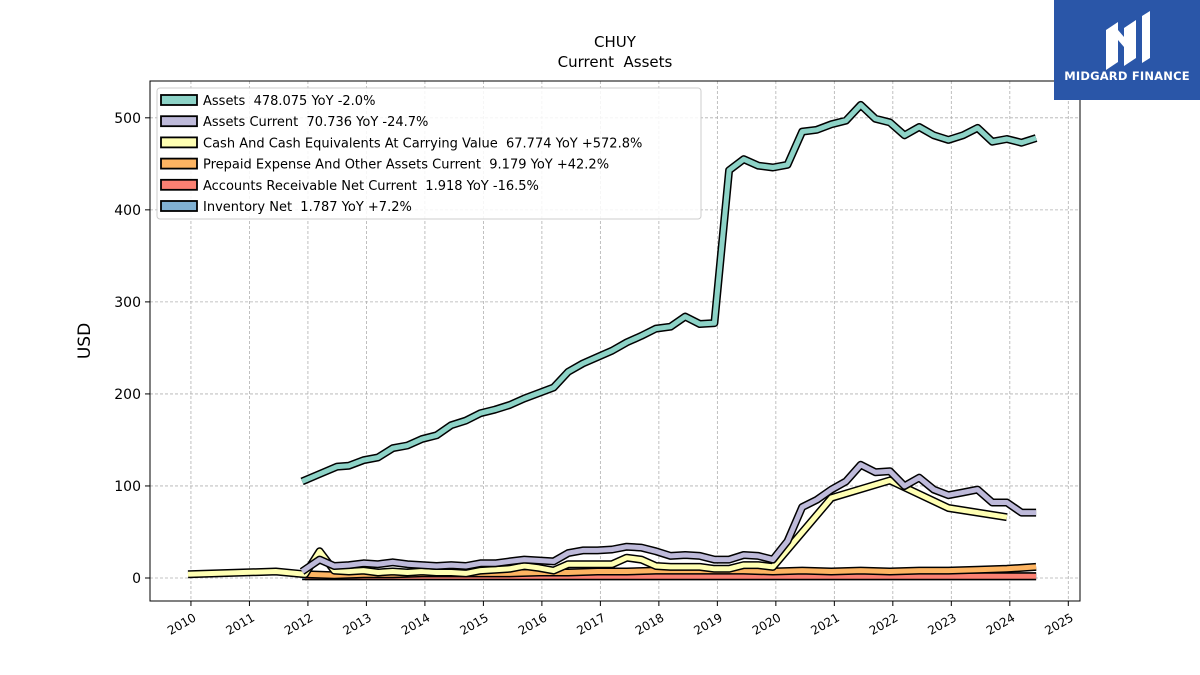 This screenshot has height=675, width=1200. What do you see at coordinates (615, 42) in the screenshot?
I see `chart-title: CHUY` at bounding box center [615, 42].